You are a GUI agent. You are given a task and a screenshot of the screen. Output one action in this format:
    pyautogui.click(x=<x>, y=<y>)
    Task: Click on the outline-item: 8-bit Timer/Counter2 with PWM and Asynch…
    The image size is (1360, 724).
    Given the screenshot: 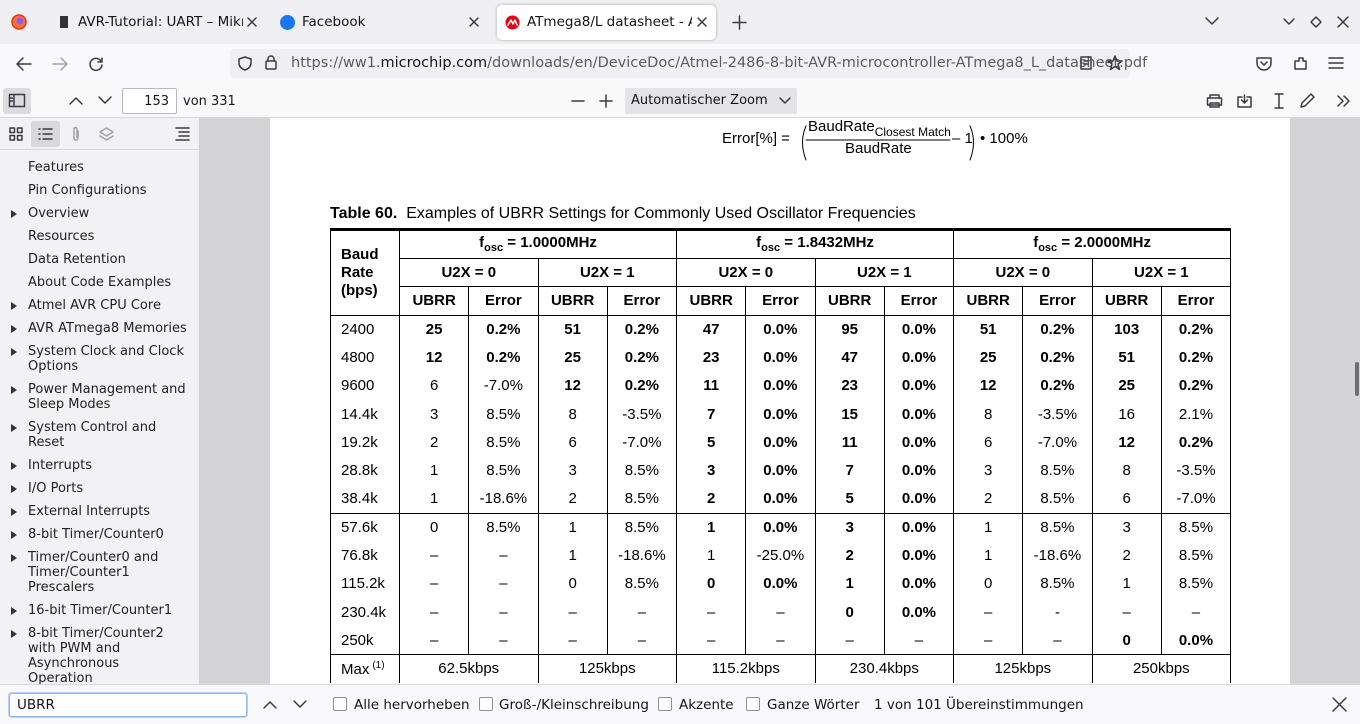 What is the action you would take?
    pyautogui.click(x=97, y=653)
    